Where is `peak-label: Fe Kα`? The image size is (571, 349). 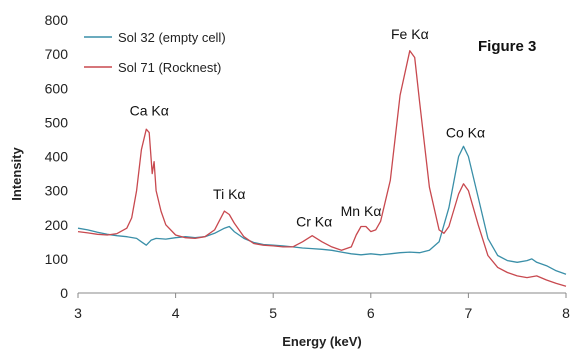
peak-label: Fe Kα is located at coordinates (410, 34).